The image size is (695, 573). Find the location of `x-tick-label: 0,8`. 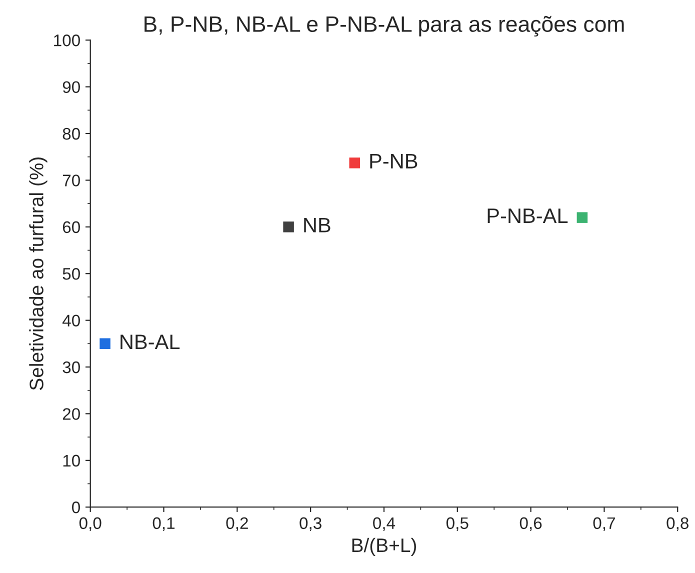

x-tick-label: 0,8 is located at coordinates (677, 524).